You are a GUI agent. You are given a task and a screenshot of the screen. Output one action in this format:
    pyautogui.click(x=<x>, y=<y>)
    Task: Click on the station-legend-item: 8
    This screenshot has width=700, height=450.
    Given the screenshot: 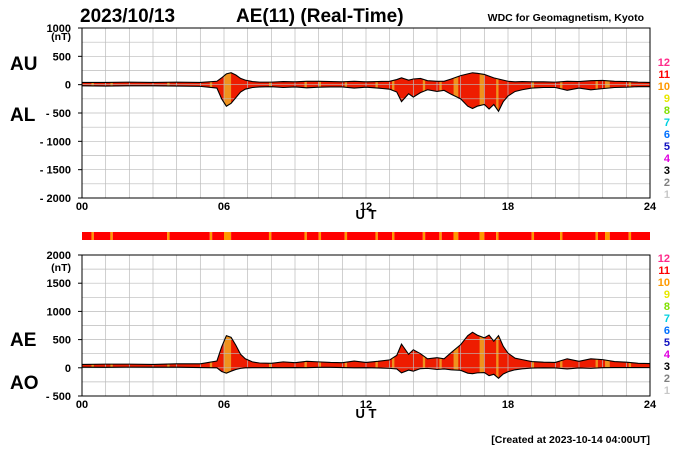 What is the action you would take?
    pyautogui.click(x=667, y=307)
    